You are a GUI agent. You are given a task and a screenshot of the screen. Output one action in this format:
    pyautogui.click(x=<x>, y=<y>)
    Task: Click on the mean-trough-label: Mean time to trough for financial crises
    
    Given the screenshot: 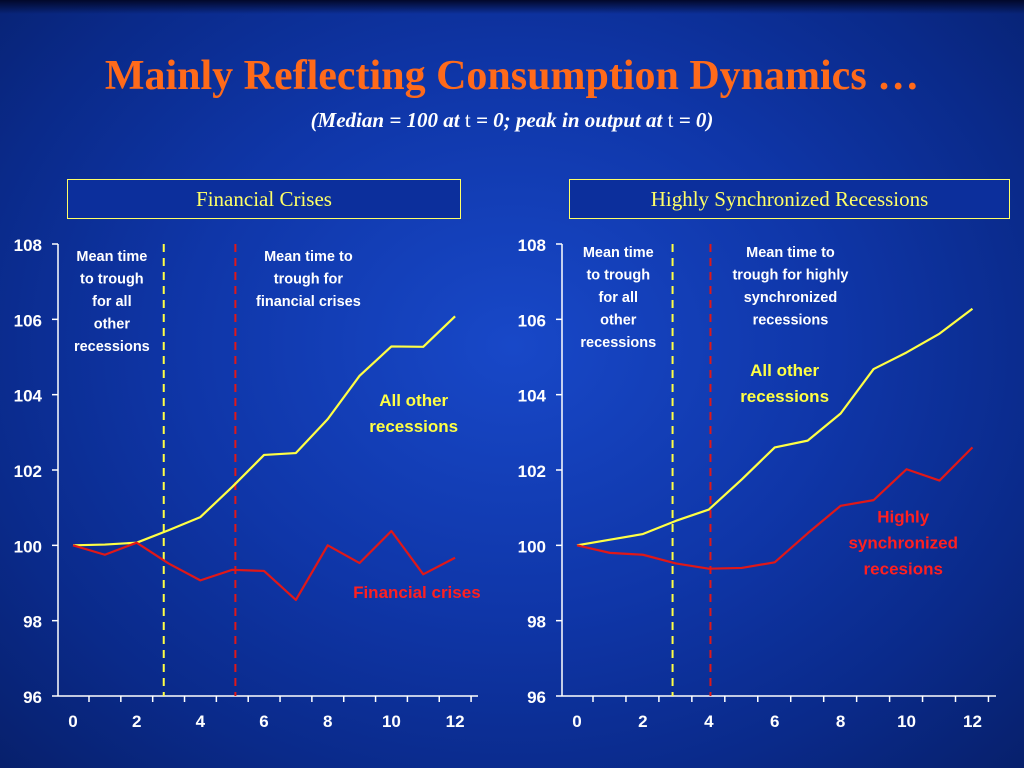 What is the action you would take?
    pyautogui.click(x=308, y=279)
    